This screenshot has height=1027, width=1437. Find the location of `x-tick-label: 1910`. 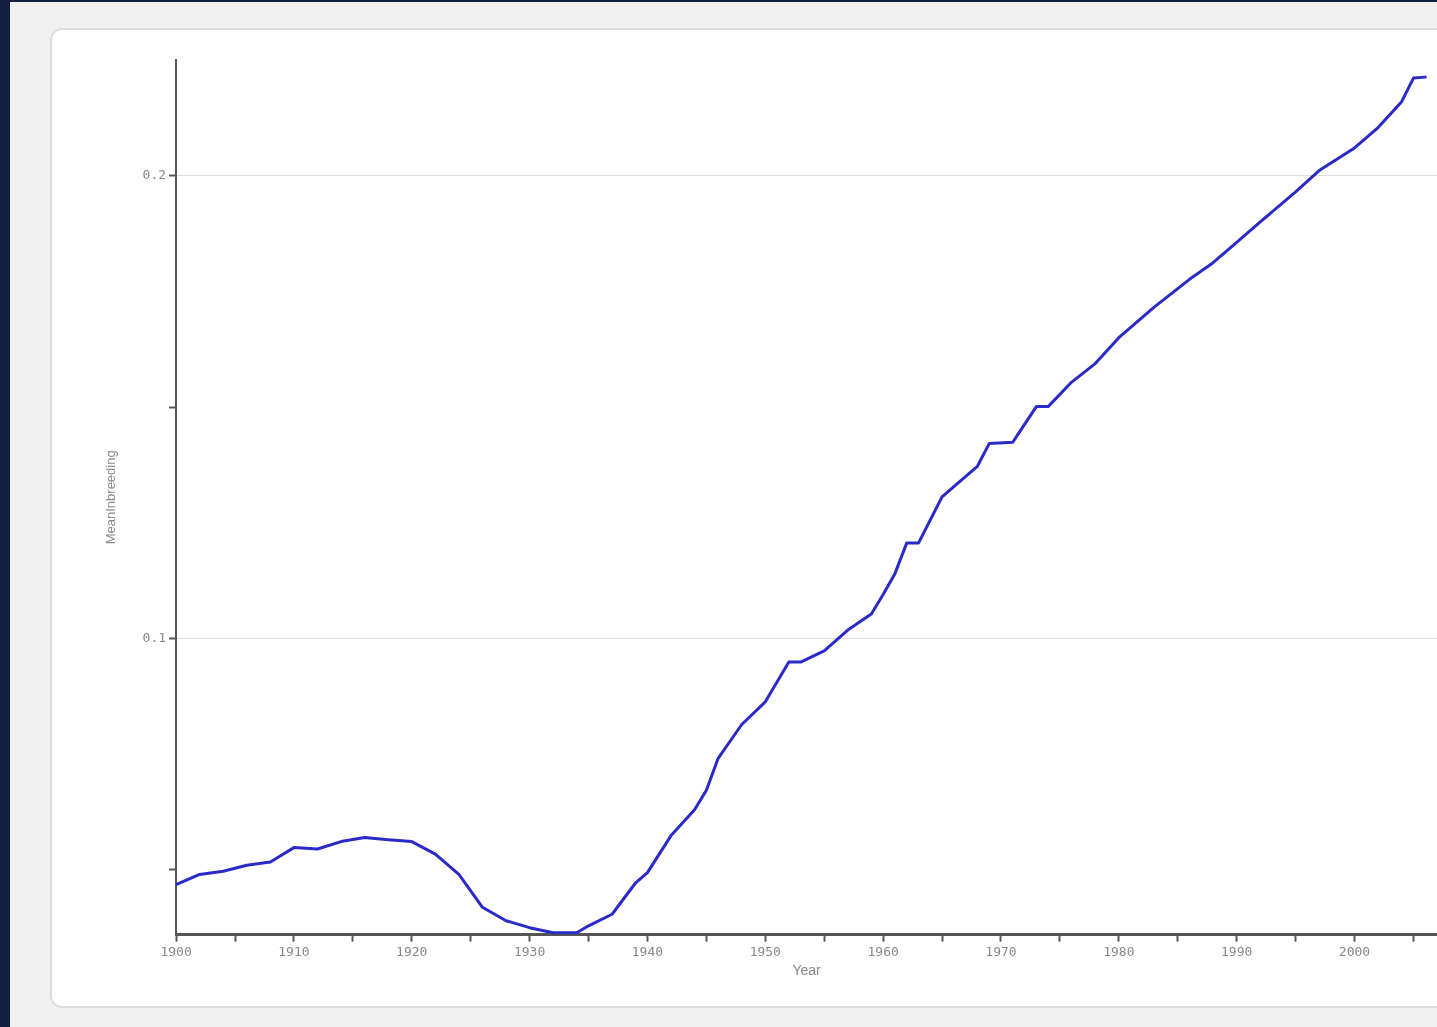

x-tick-label: 1910 is located at coordinates (294, 951).